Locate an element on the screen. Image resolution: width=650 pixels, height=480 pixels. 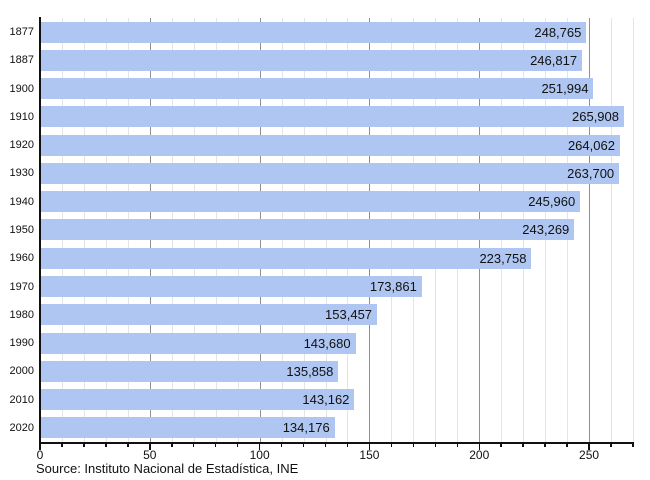
x-axis-tick-labels: 0 50 100 150 200 250 is located at coordinates (334, 456).